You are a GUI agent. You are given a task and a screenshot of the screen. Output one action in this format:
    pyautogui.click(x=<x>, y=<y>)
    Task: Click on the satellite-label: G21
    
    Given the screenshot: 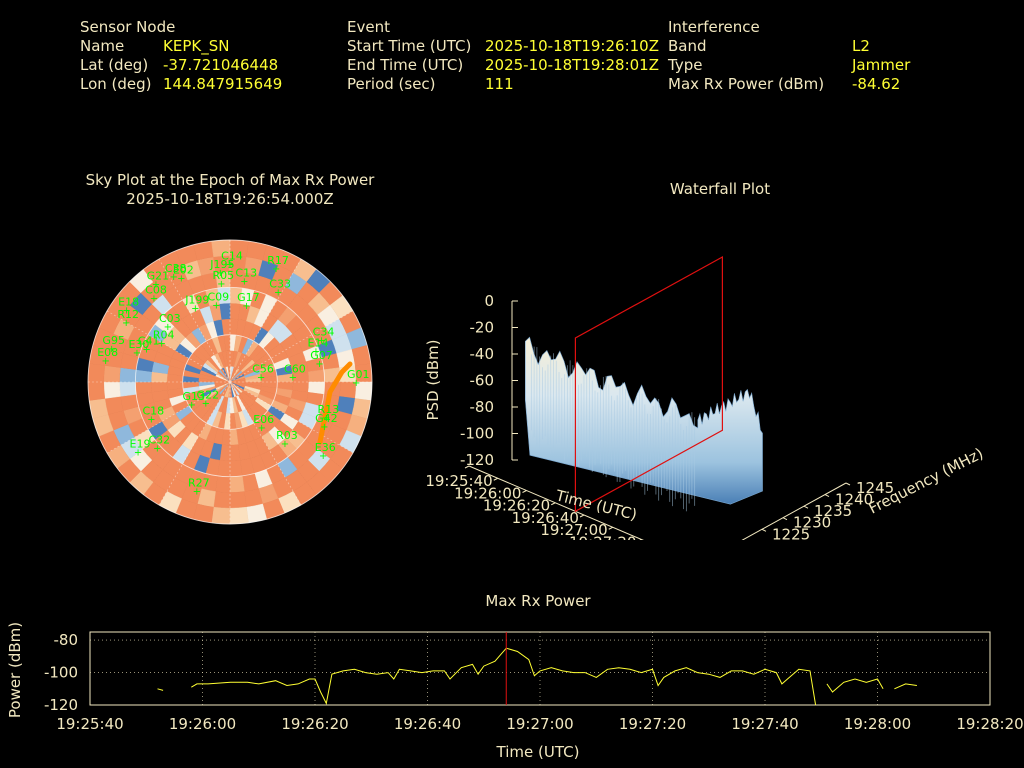 What is the action you would take?
    pyautogui.click(x=158, y=276)
    